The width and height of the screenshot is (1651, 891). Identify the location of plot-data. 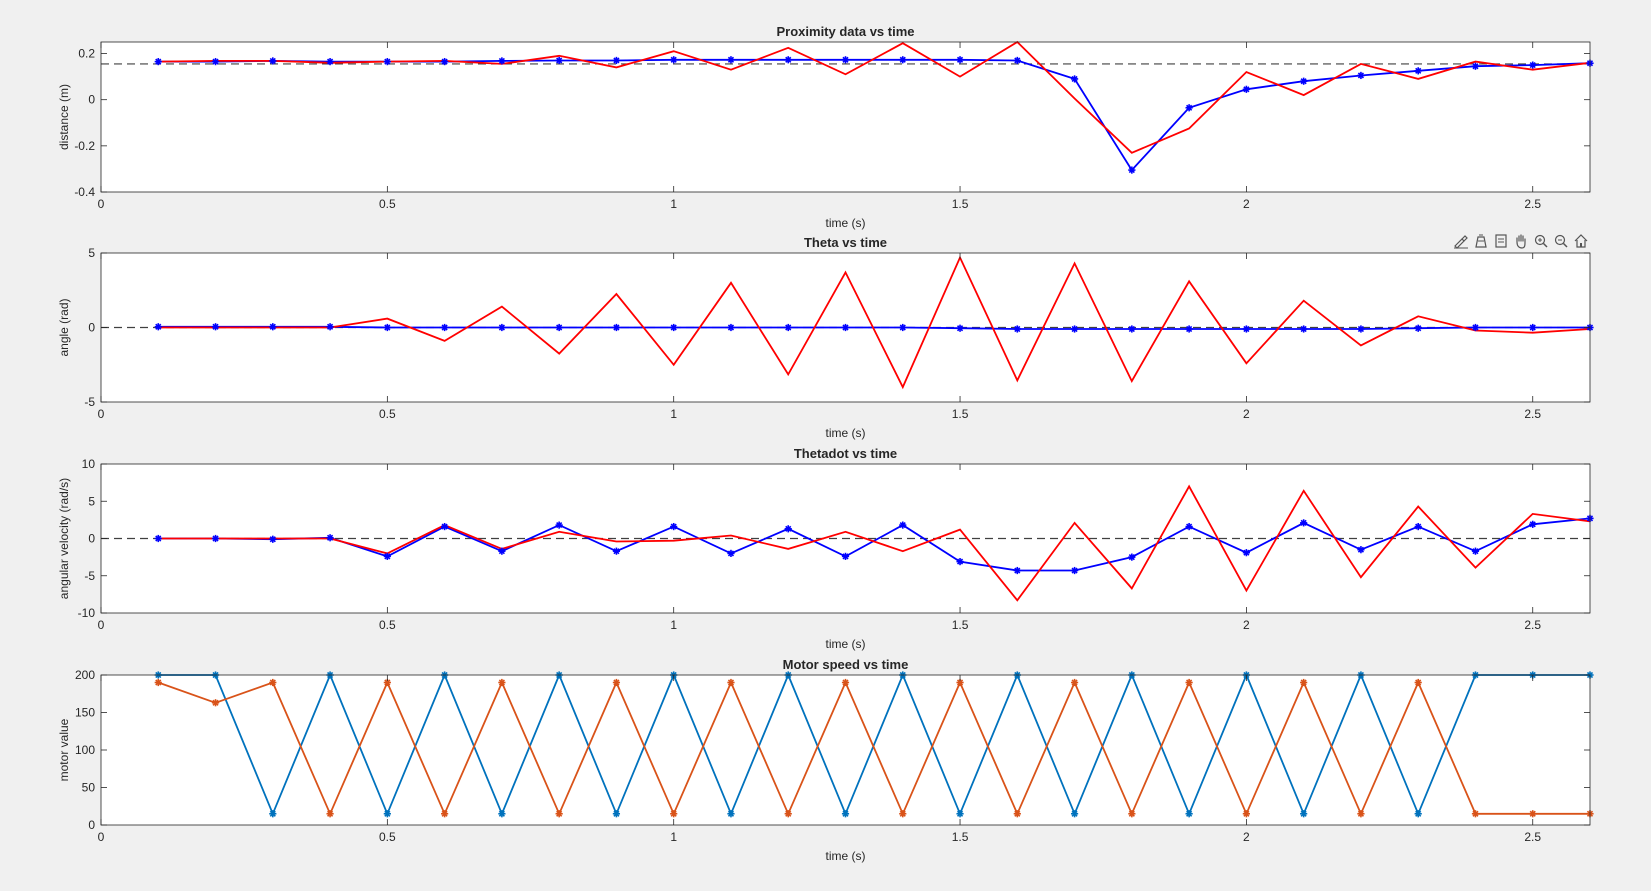
(847, 543).